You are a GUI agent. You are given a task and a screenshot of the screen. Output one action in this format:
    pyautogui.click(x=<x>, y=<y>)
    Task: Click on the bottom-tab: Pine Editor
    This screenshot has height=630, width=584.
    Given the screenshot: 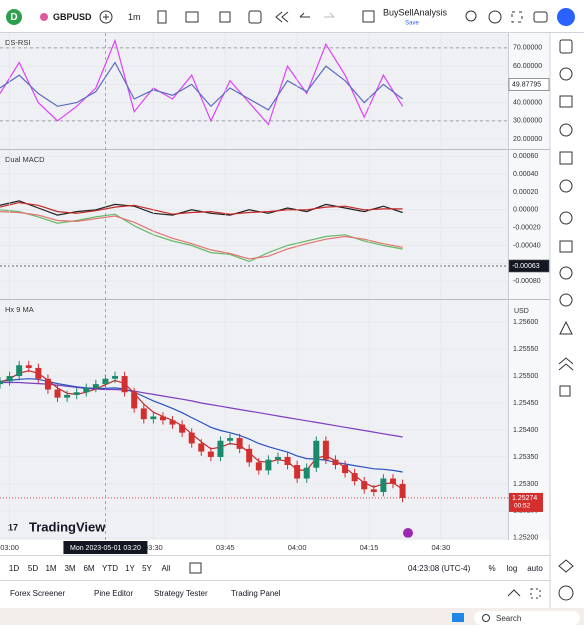 What is the action you would take?
    pyautogui.click(x=113, y=593)
    